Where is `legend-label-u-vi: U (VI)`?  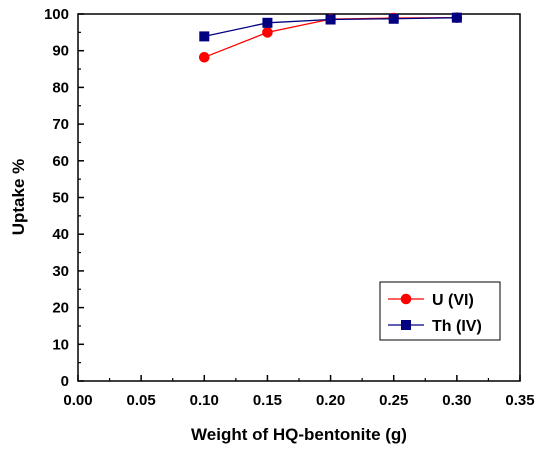 legend-label-u-vi: U (VI) is located at coordinates (453, 300).